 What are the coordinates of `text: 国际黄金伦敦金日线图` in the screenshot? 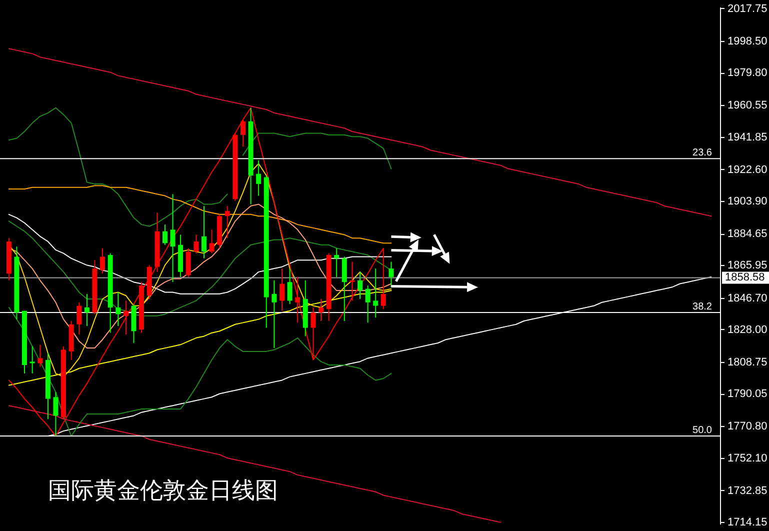 It's located at (163, 491).